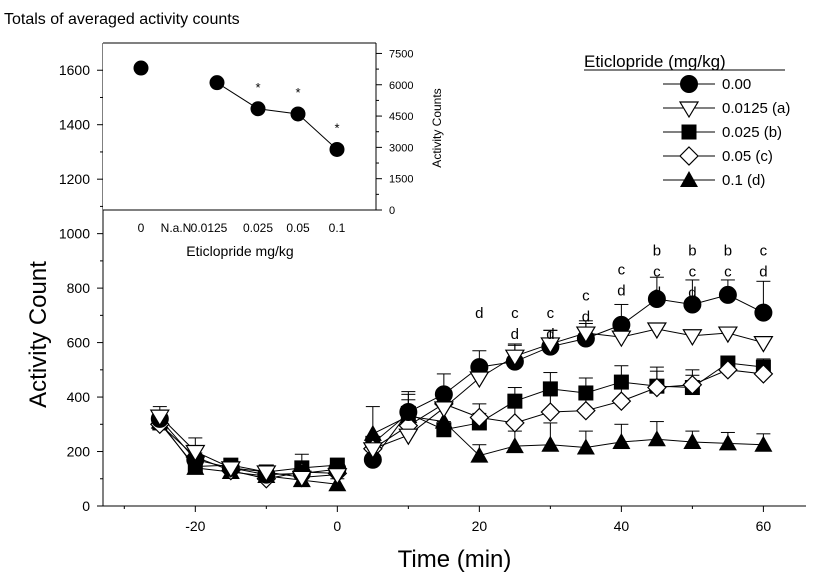 This screenshot has height=582, width=826. What do you see at coordinates (437, 127) in the screenshot?
I see `inset-y-axis-label: Activity Counts` at bounding box center [437, 127].